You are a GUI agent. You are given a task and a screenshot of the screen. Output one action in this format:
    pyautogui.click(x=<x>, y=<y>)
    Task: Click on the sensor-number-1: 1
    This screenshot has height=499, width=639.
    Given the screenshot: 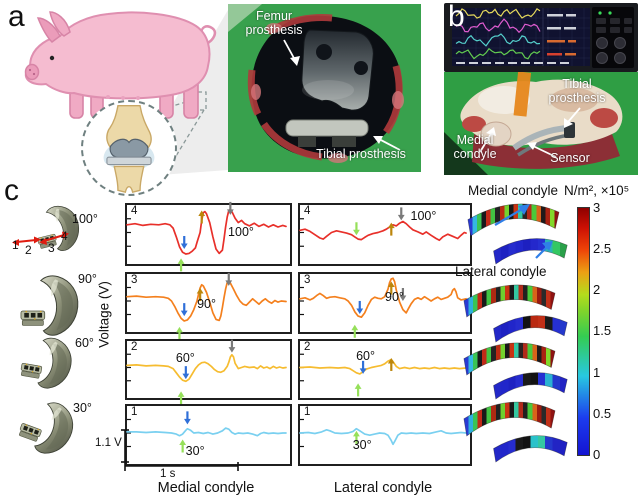 What is the action you would take?
    pyautogui.click(x=15, y=245)
    